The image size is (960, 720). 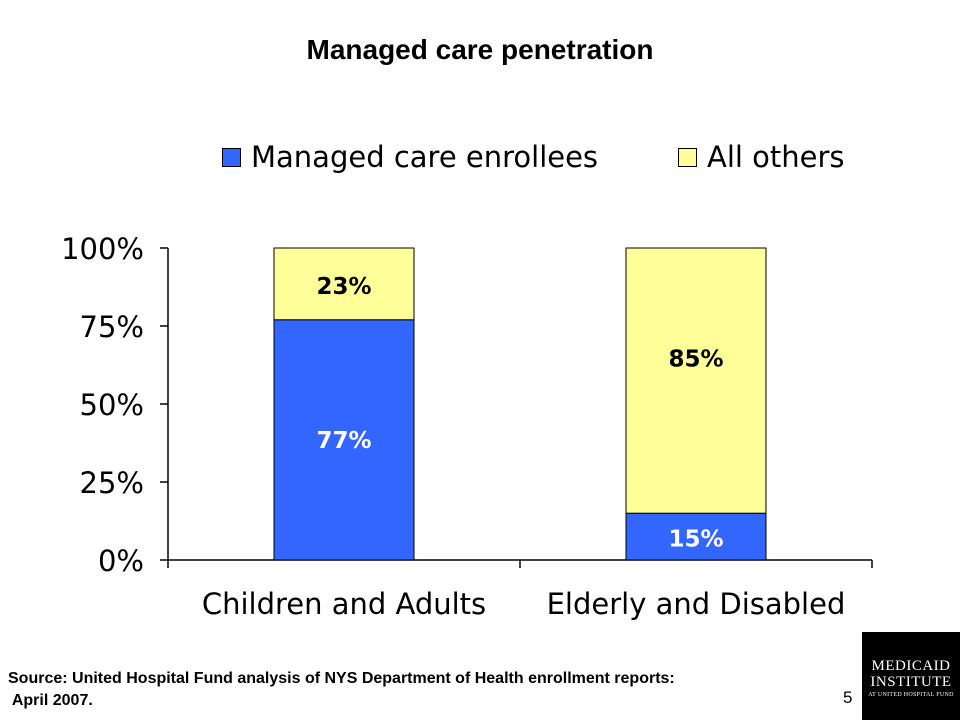 What do you see at coordinates (102, 249) in the screenshot?
I see `y-tick-label: 100%` at bounding box center [102, 249].